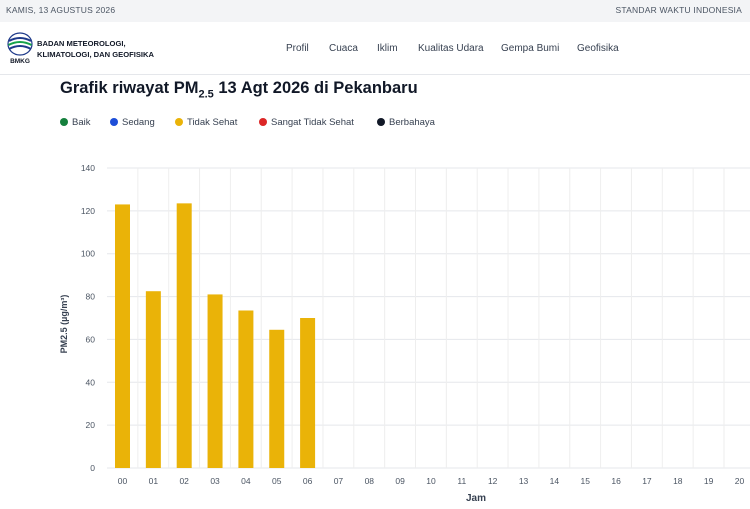  Describe the element at coordinates (312, 122) in the screenshot. I see `legend-label: Sangat Tidak Sehat` at that location.